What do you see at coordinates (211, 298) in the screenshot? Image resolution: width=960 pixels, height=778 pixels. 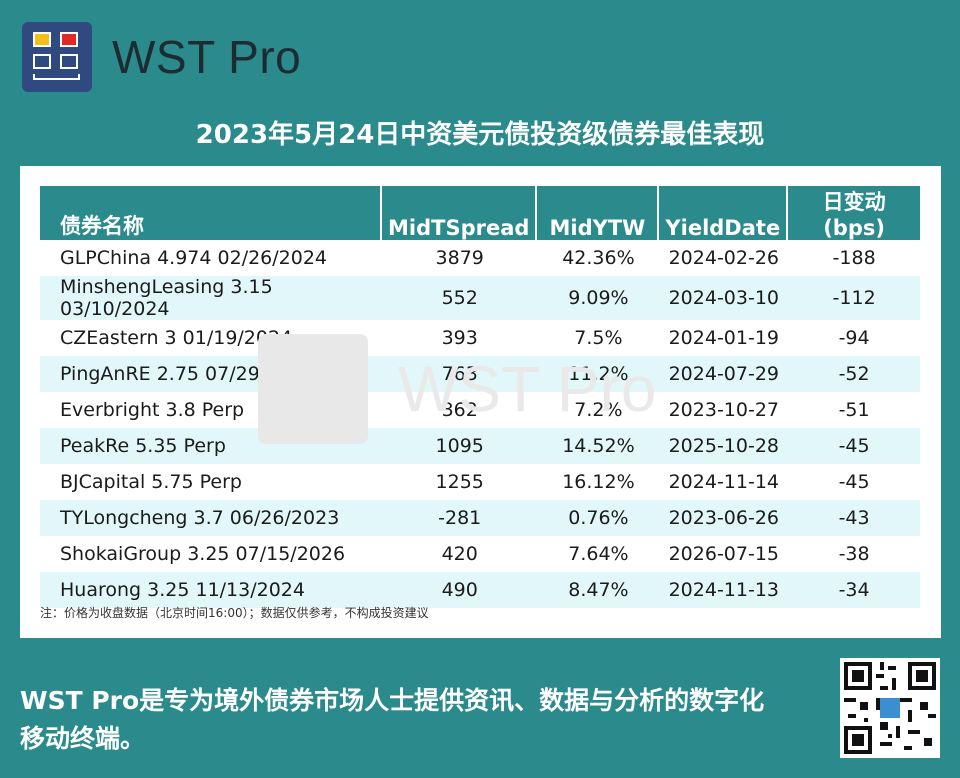 I see `cell-bond-name: MinshengLeasing 3.15 03/10/2024` at bounding box center [211, 298].